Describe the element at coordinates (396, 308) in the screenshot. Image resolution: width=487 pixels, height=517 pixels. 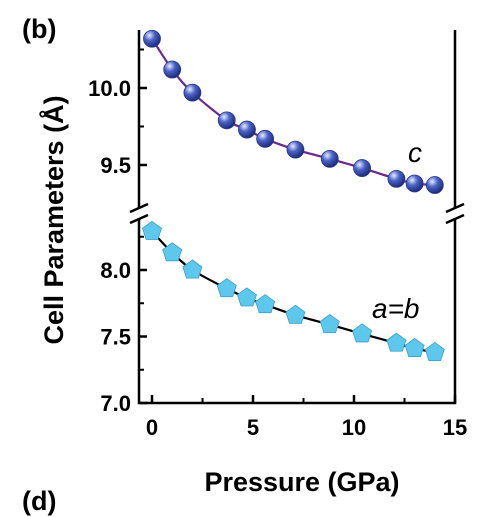
I see `series-label-ab: a=b` at that location.